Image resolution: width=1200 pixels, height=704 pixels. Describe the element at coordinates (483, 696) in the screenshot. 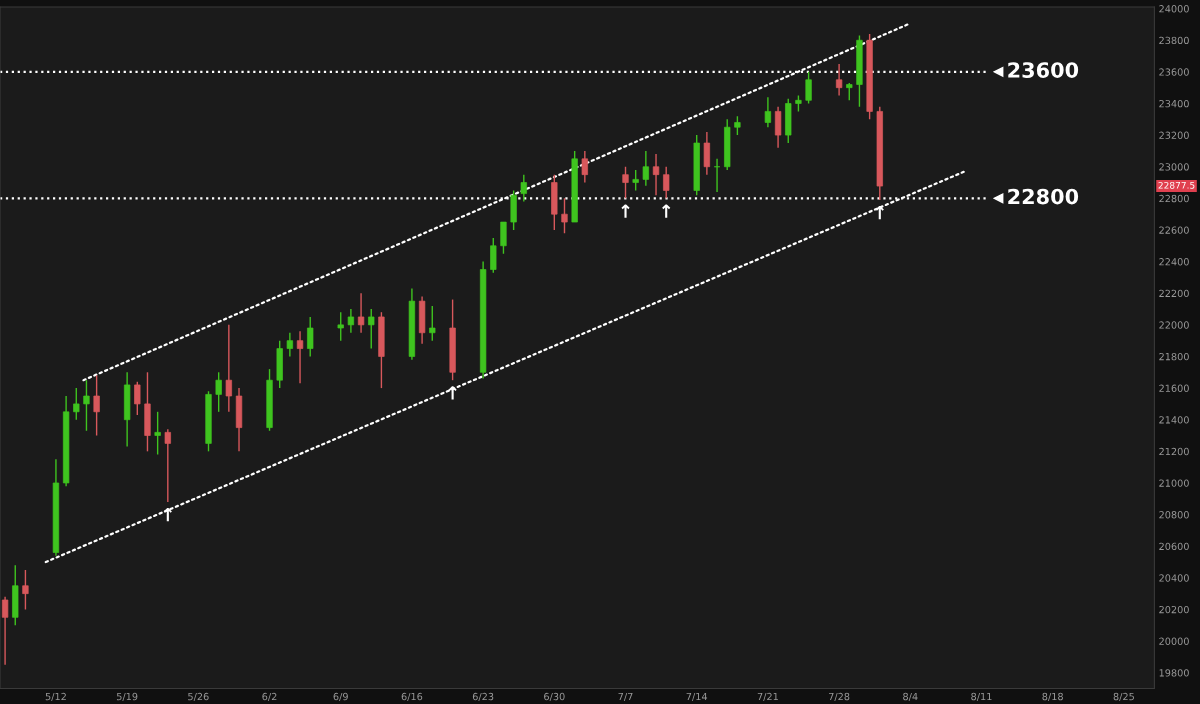

I see `x-tick-label: 6/23` at that location.